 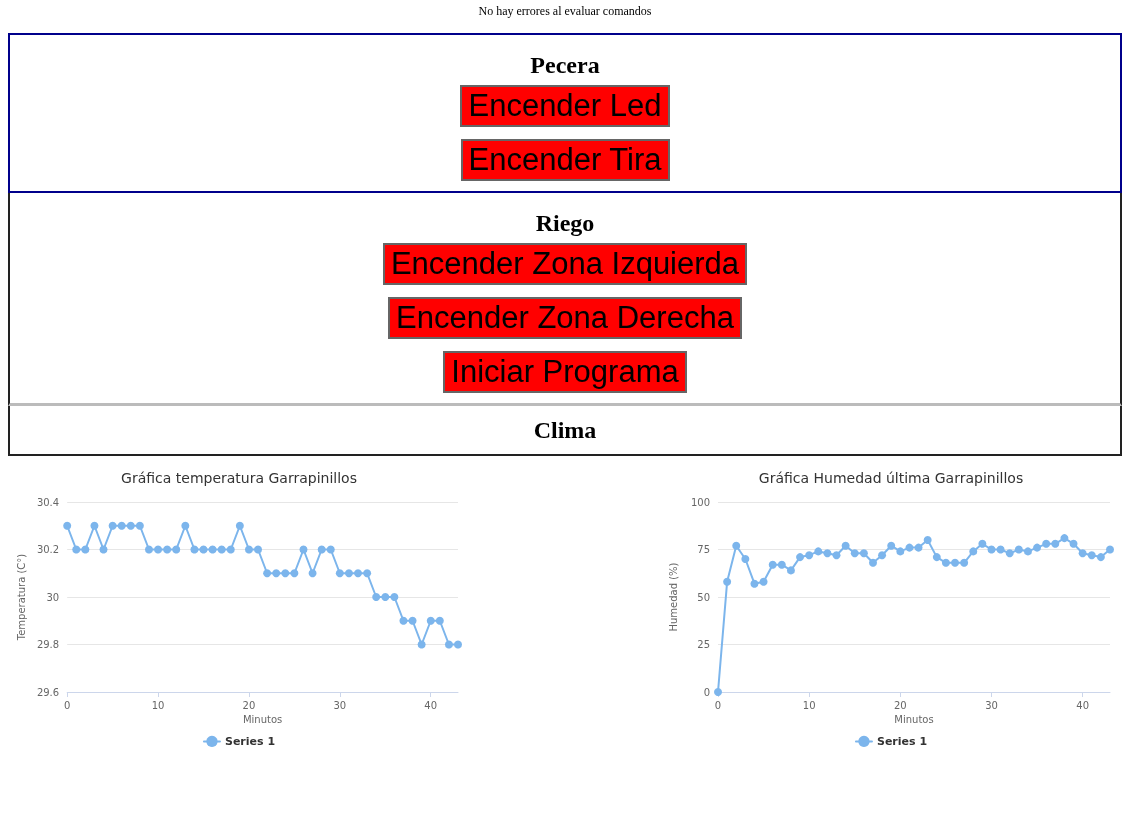 What do you see at coordinates (565, 160) in the screenshot?
I see `text: Encender Tira` at bounding box center [565, 160].